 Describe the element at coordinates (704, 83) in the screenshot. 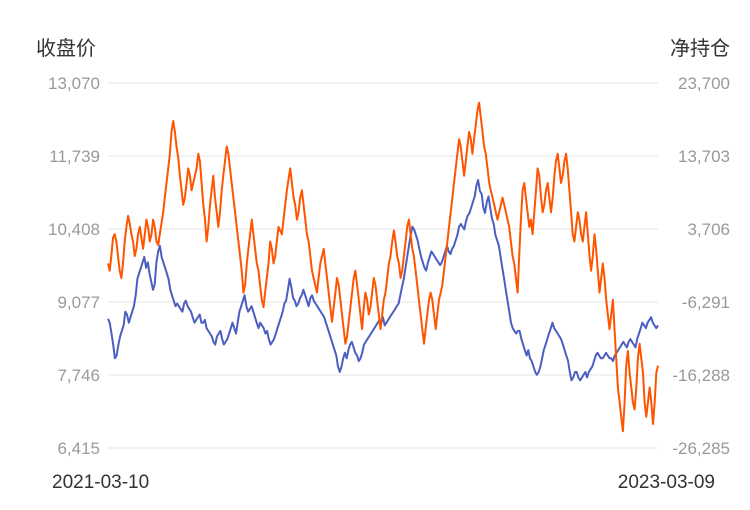

I see `y-right-tick-label: 23,700` at that location.